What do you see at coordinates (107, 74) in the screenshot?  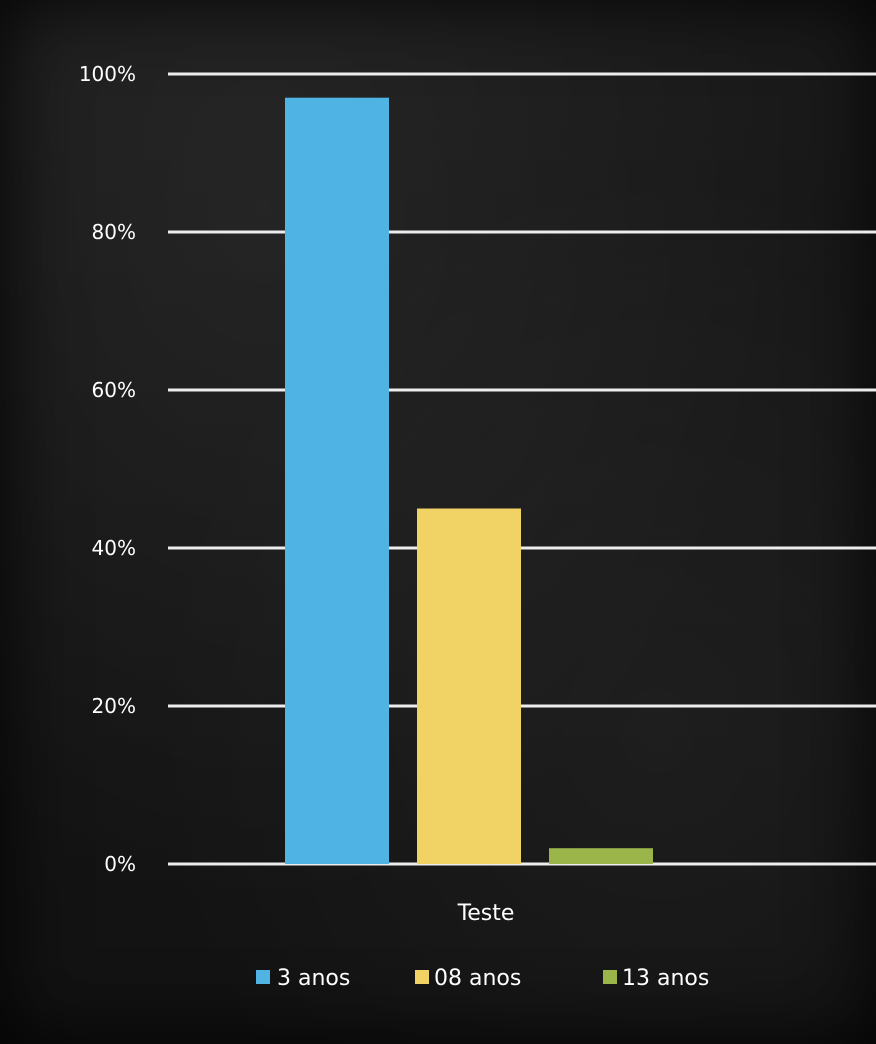 I see `y-tick-label: 100%` at bounding box center [107, 74].